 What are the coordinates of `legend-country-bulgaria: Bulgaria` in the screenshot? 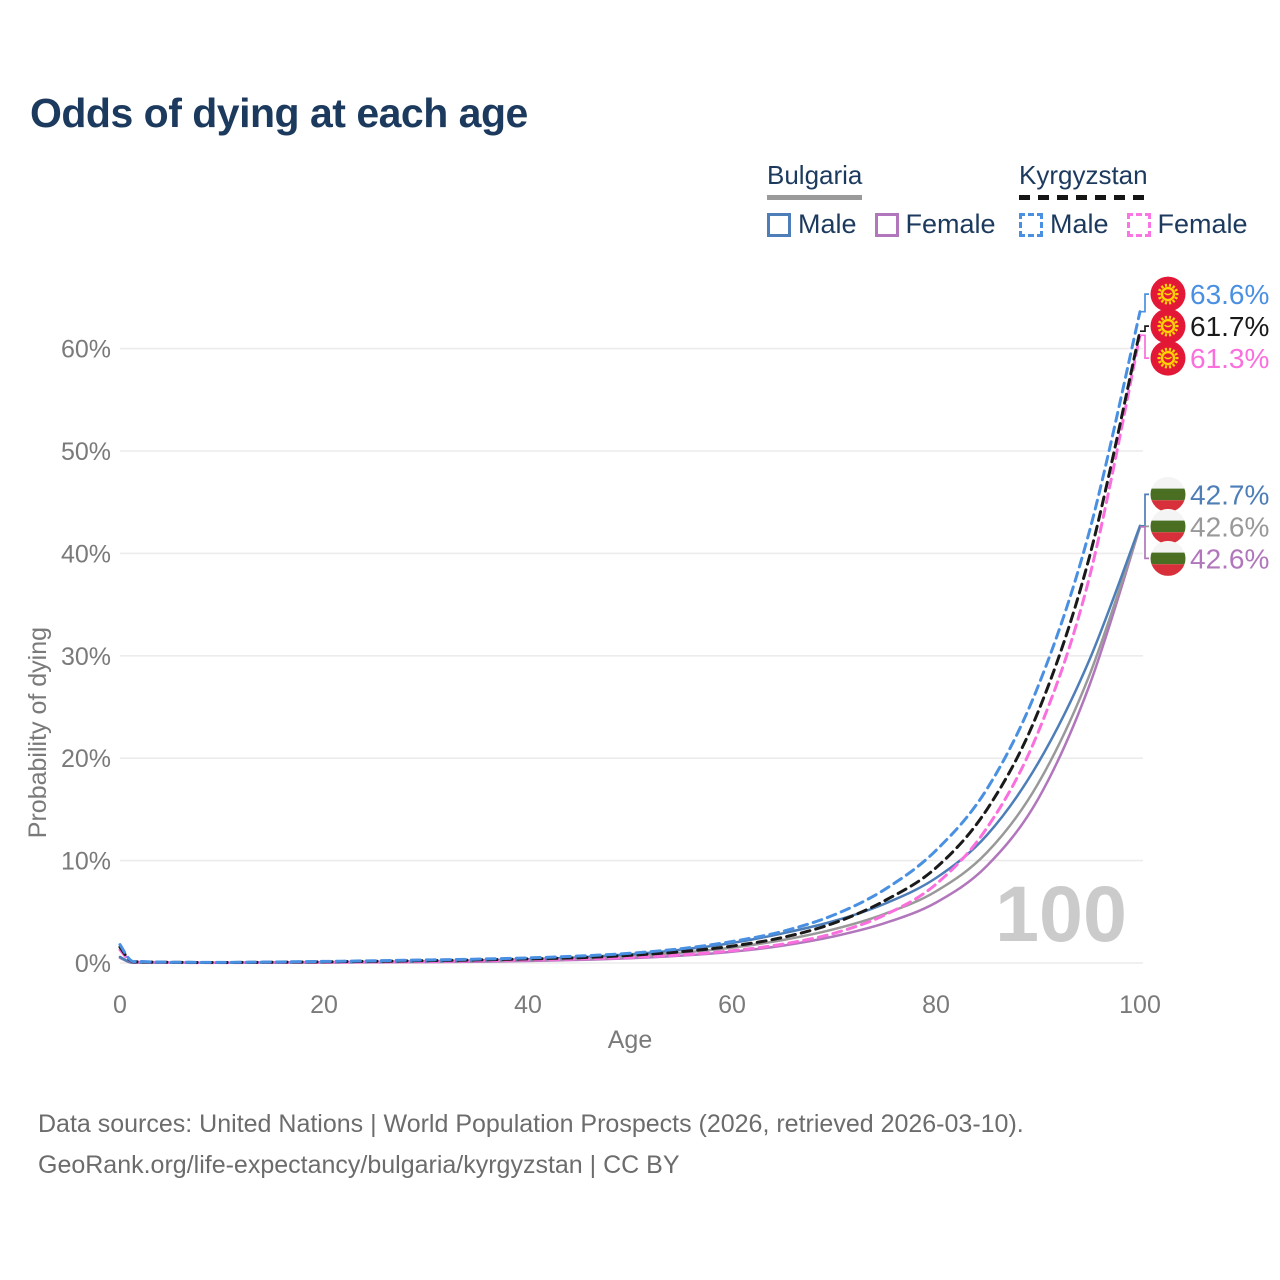 It's located at (815, 180).